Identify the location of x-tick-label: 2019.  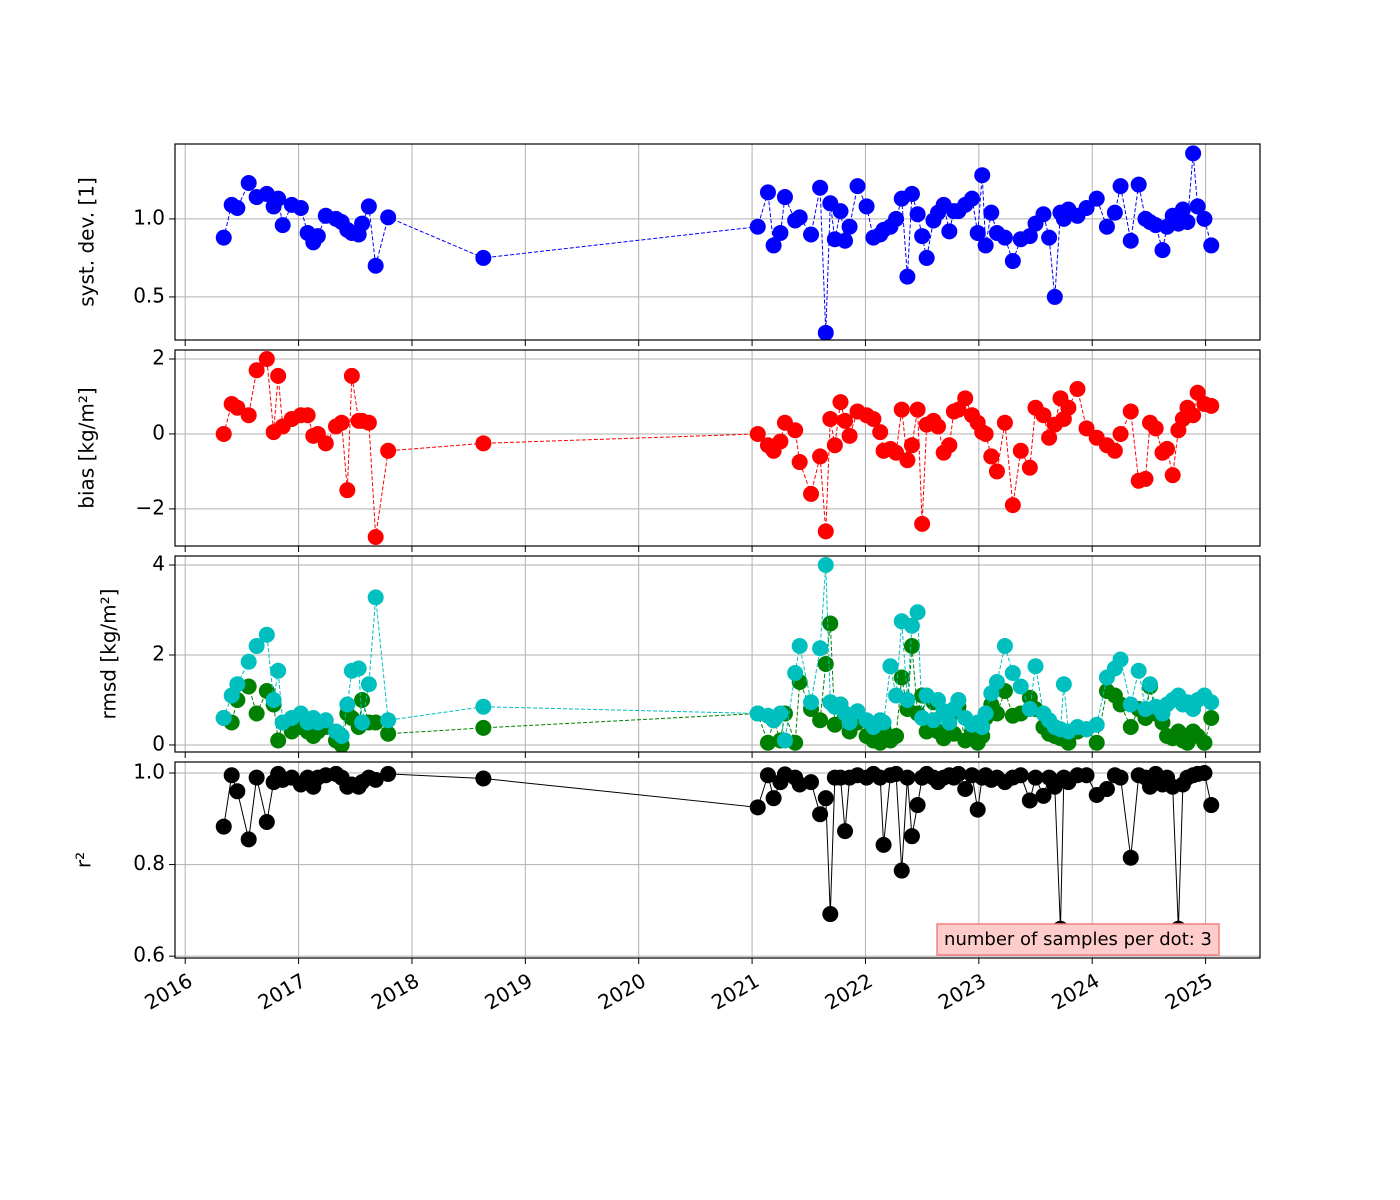
(508, 991).